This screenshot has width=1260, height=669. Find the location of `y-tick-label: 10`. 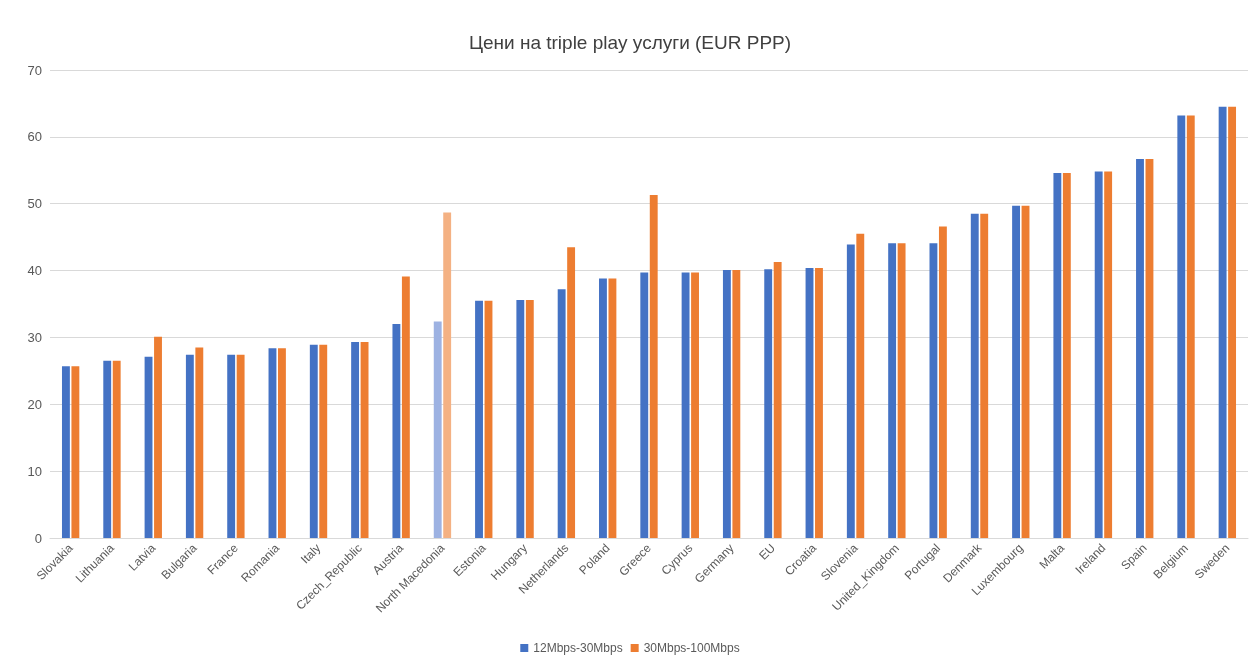

y-tick-label: 10 is located at coordinates (34, 471).